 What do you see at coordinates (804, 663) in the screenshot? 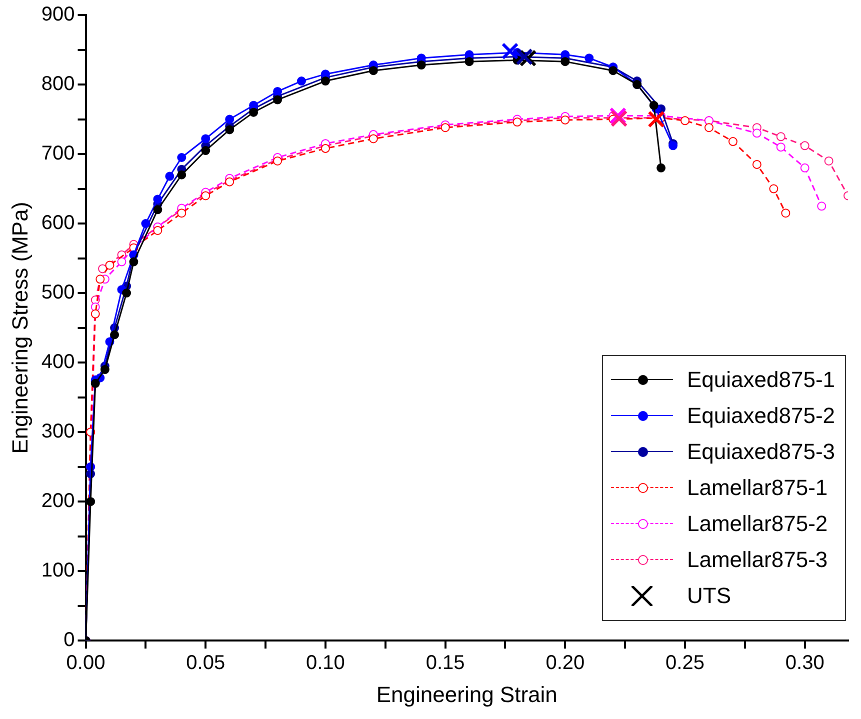
I see `x-tick-label: 0.30` at bounding box center [804, 663].